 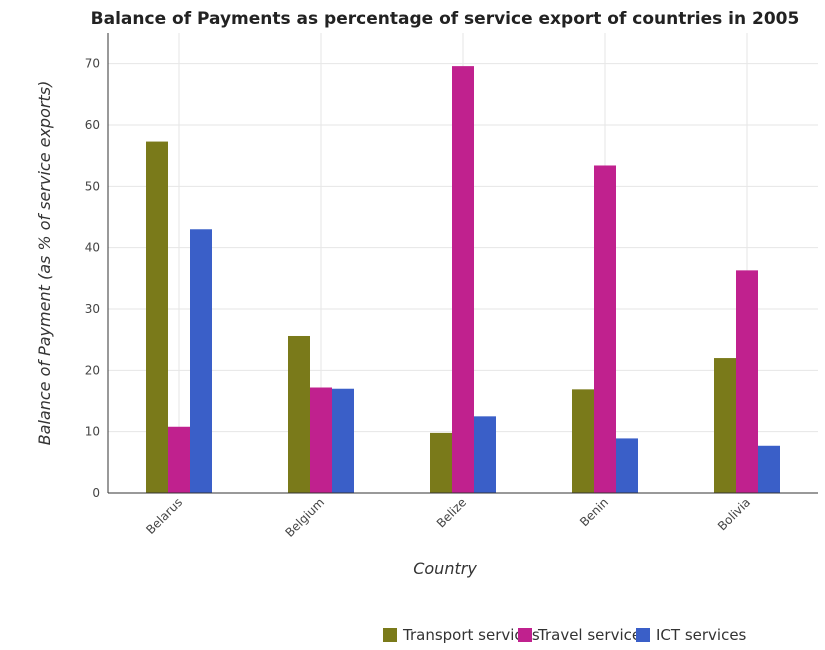 I want to click on x-tick-label: Belize, so click(x=451, y=512).